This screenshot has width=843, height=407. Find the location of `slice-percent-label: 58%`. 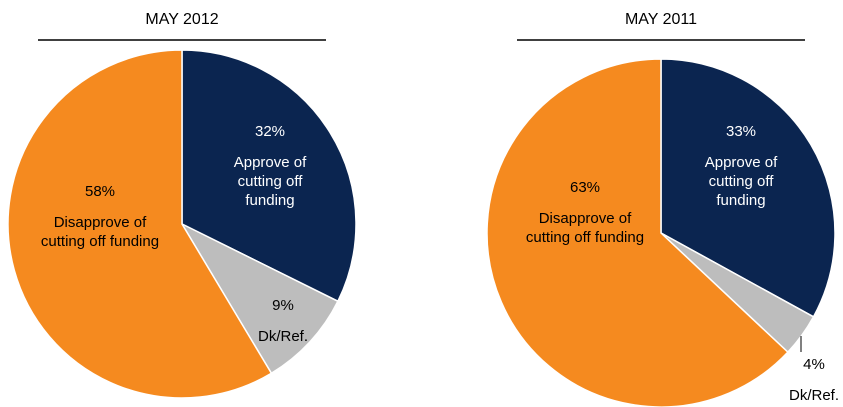

slice-percent-label: 58% is located at coordinates (100, 191).